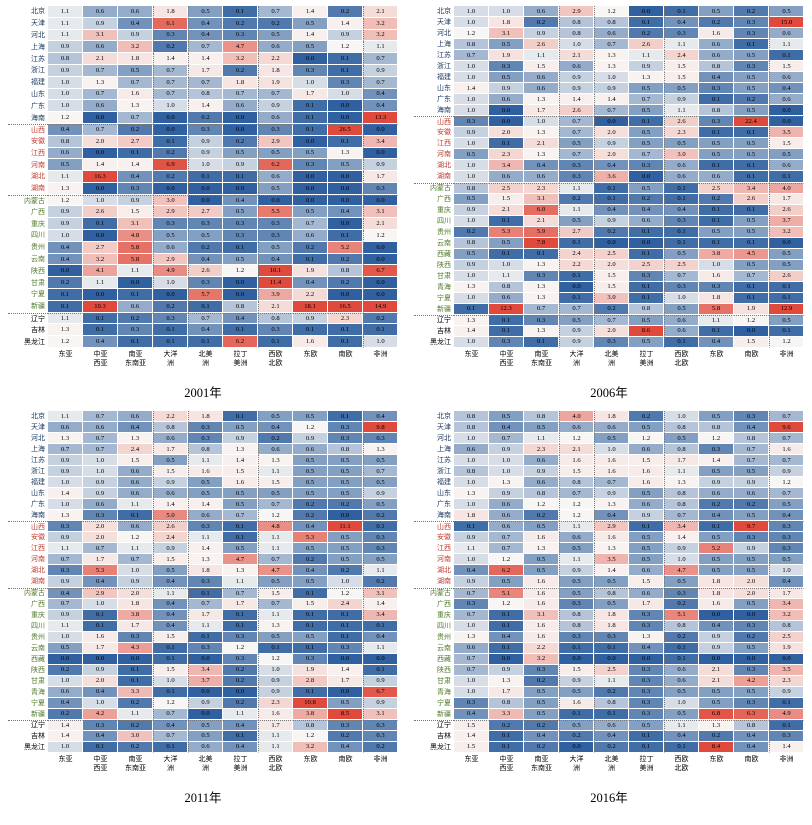  Describe the element at coordinates (100, 259) in the screenshot. I see `heatmap-cell: 3.2` at that location.